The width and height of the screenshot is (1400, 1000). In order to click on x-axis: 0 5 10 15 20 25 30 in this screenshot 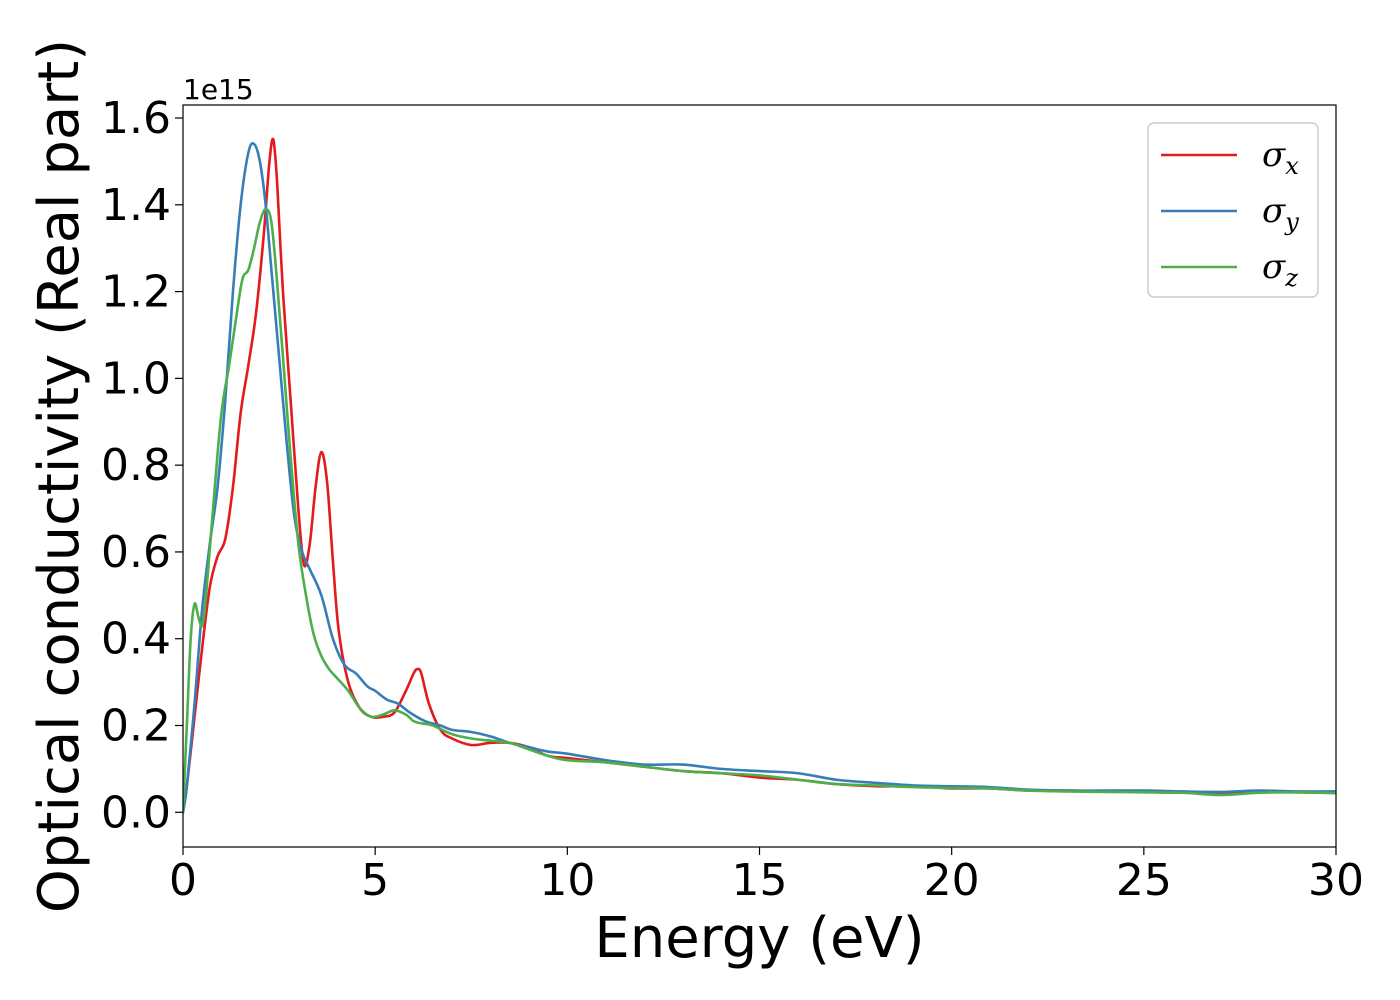, I will do `click(766, 876)`.